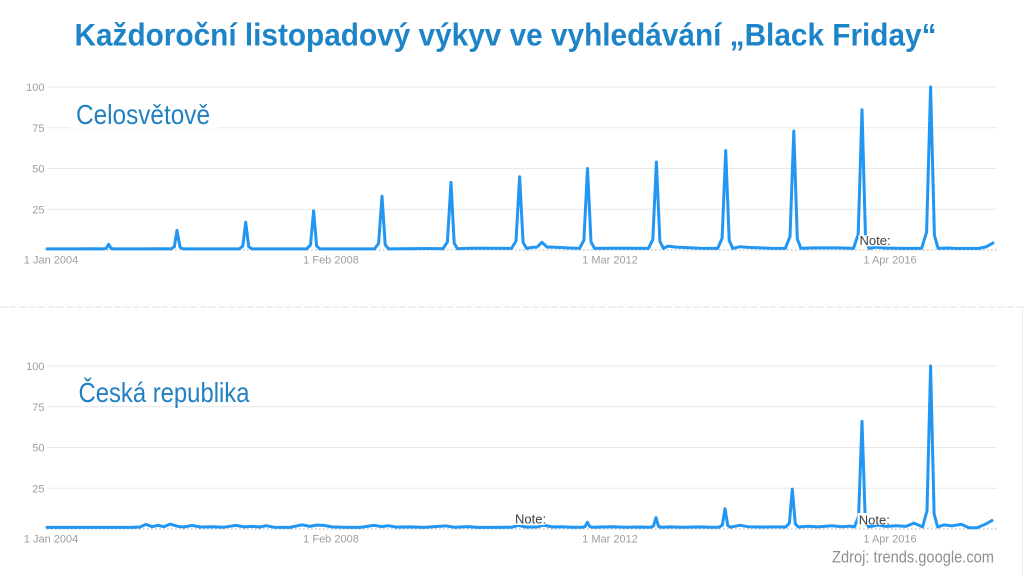  Describe the element at coordinates (143, 114) in the screenshot. I see `svg-text: Celosvětově` at that location.